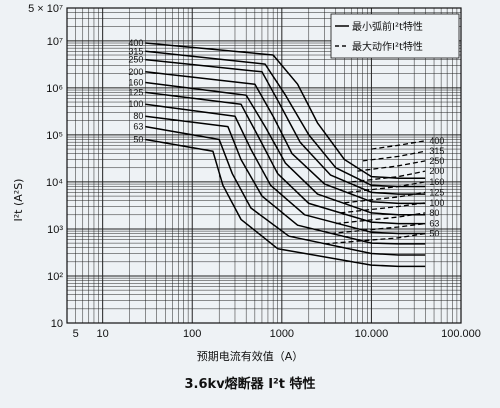 This screenshot has height=408, width=500. What do you see at coordinates (436, 182) in the screenshot?
I see `series-label-right-160: 160` at bounding box center [436, 182].